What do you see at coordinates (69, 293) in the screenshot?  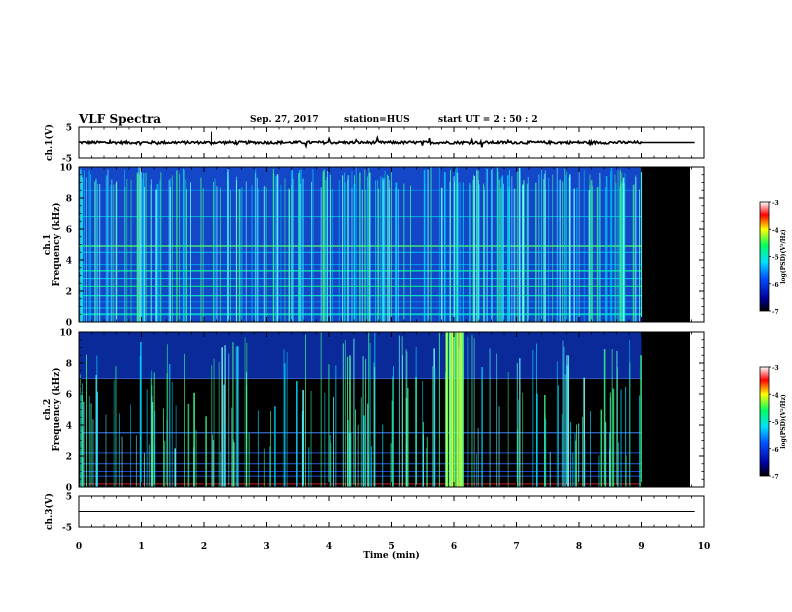 I see `y-tick-label: 2` at bounding box center [69, 293].